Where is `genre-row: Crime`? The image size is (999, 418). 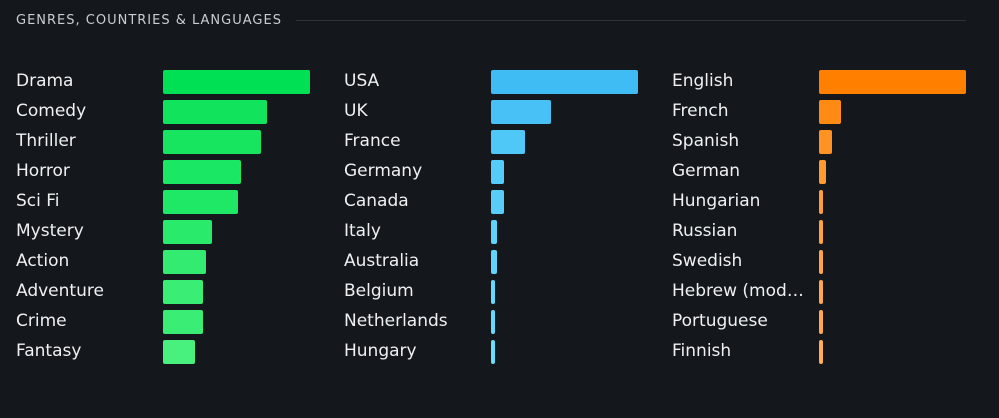 genre-row: Crime is located at coordinates (171, 321).